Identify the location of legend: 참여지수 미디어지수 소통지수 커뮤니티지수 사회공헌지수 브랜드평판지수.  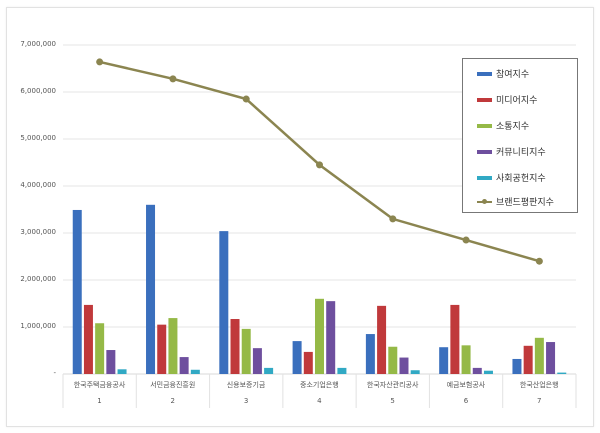
(520, 135).